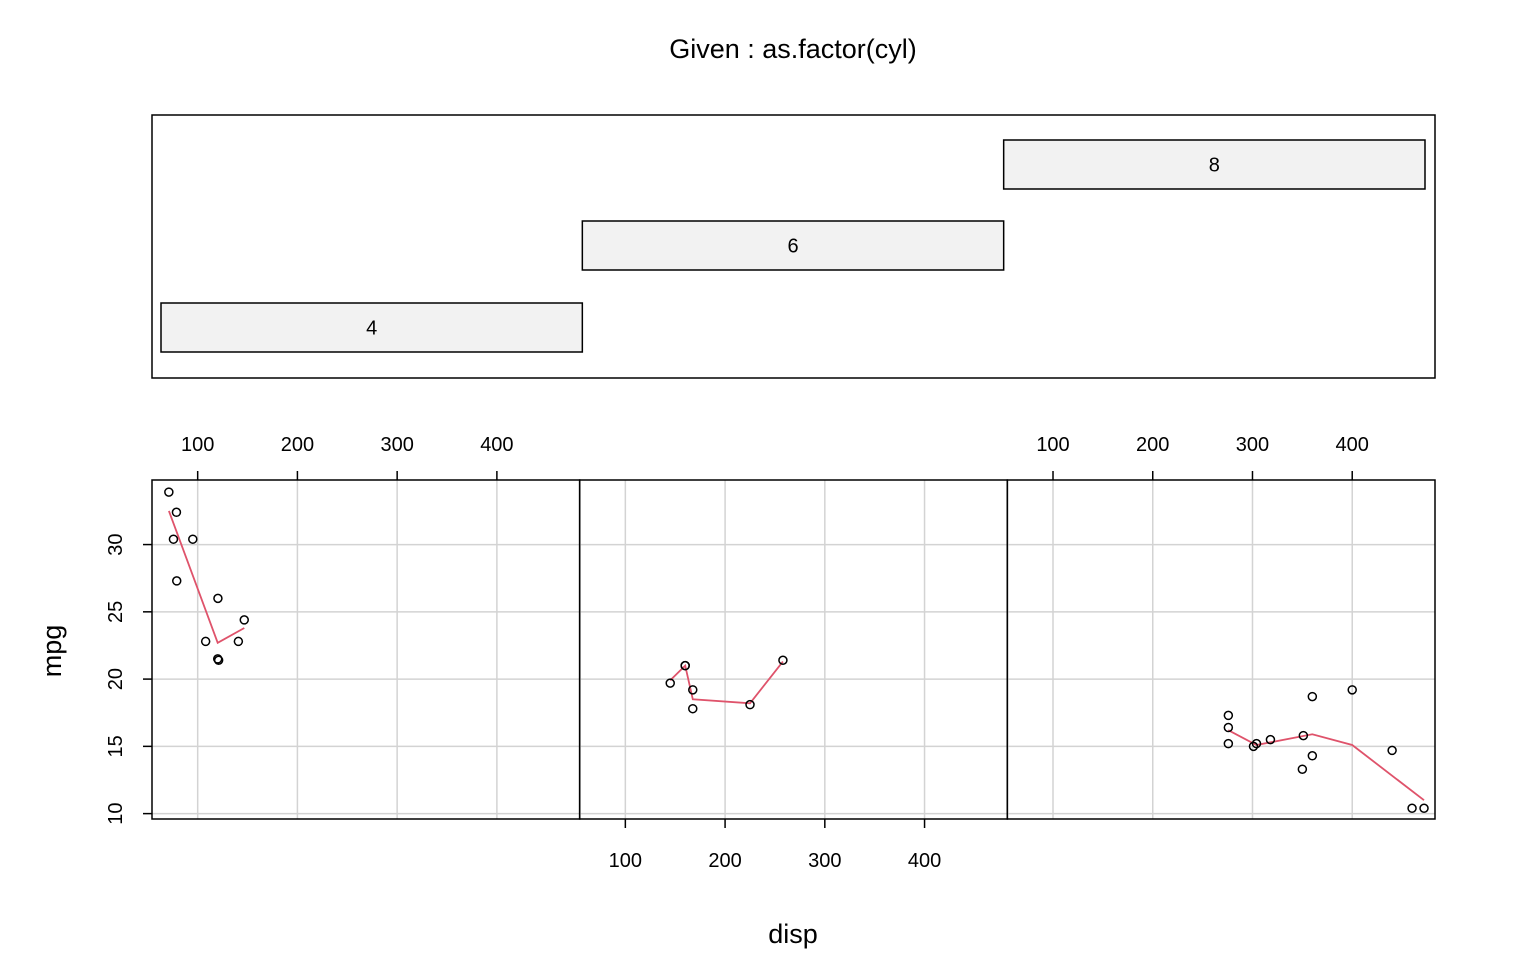  What do you see at coordinates (116, 746) in the screenshot?
I see `y-tick-label: 15` at bounding box center [116, 746].